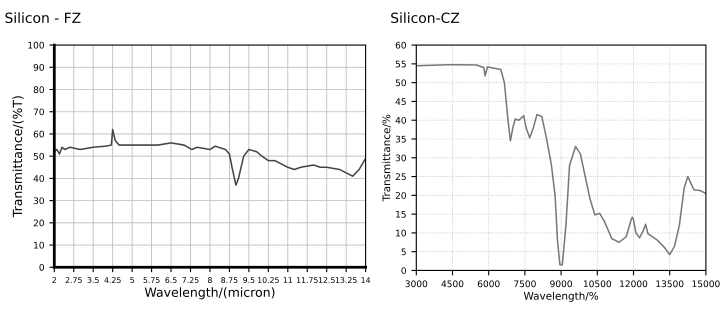  Describe the element at coordinates (18, 157) in the screenshot. I see `y-axis-title: Transmittance/(%T)` at that location.